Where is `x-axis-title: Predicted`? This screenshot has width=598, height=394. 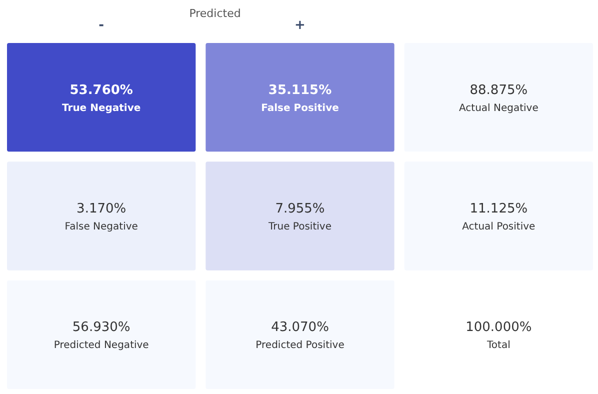 x-axis-title: Predicted is located at coordinates (215, 13).